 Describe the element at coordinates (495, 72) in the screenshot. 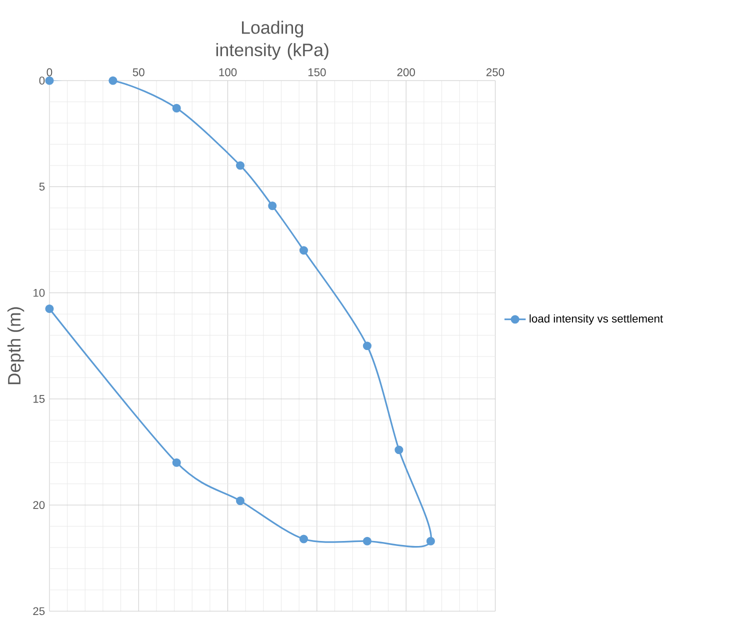

I see `x-tick-label: 250` at that location.